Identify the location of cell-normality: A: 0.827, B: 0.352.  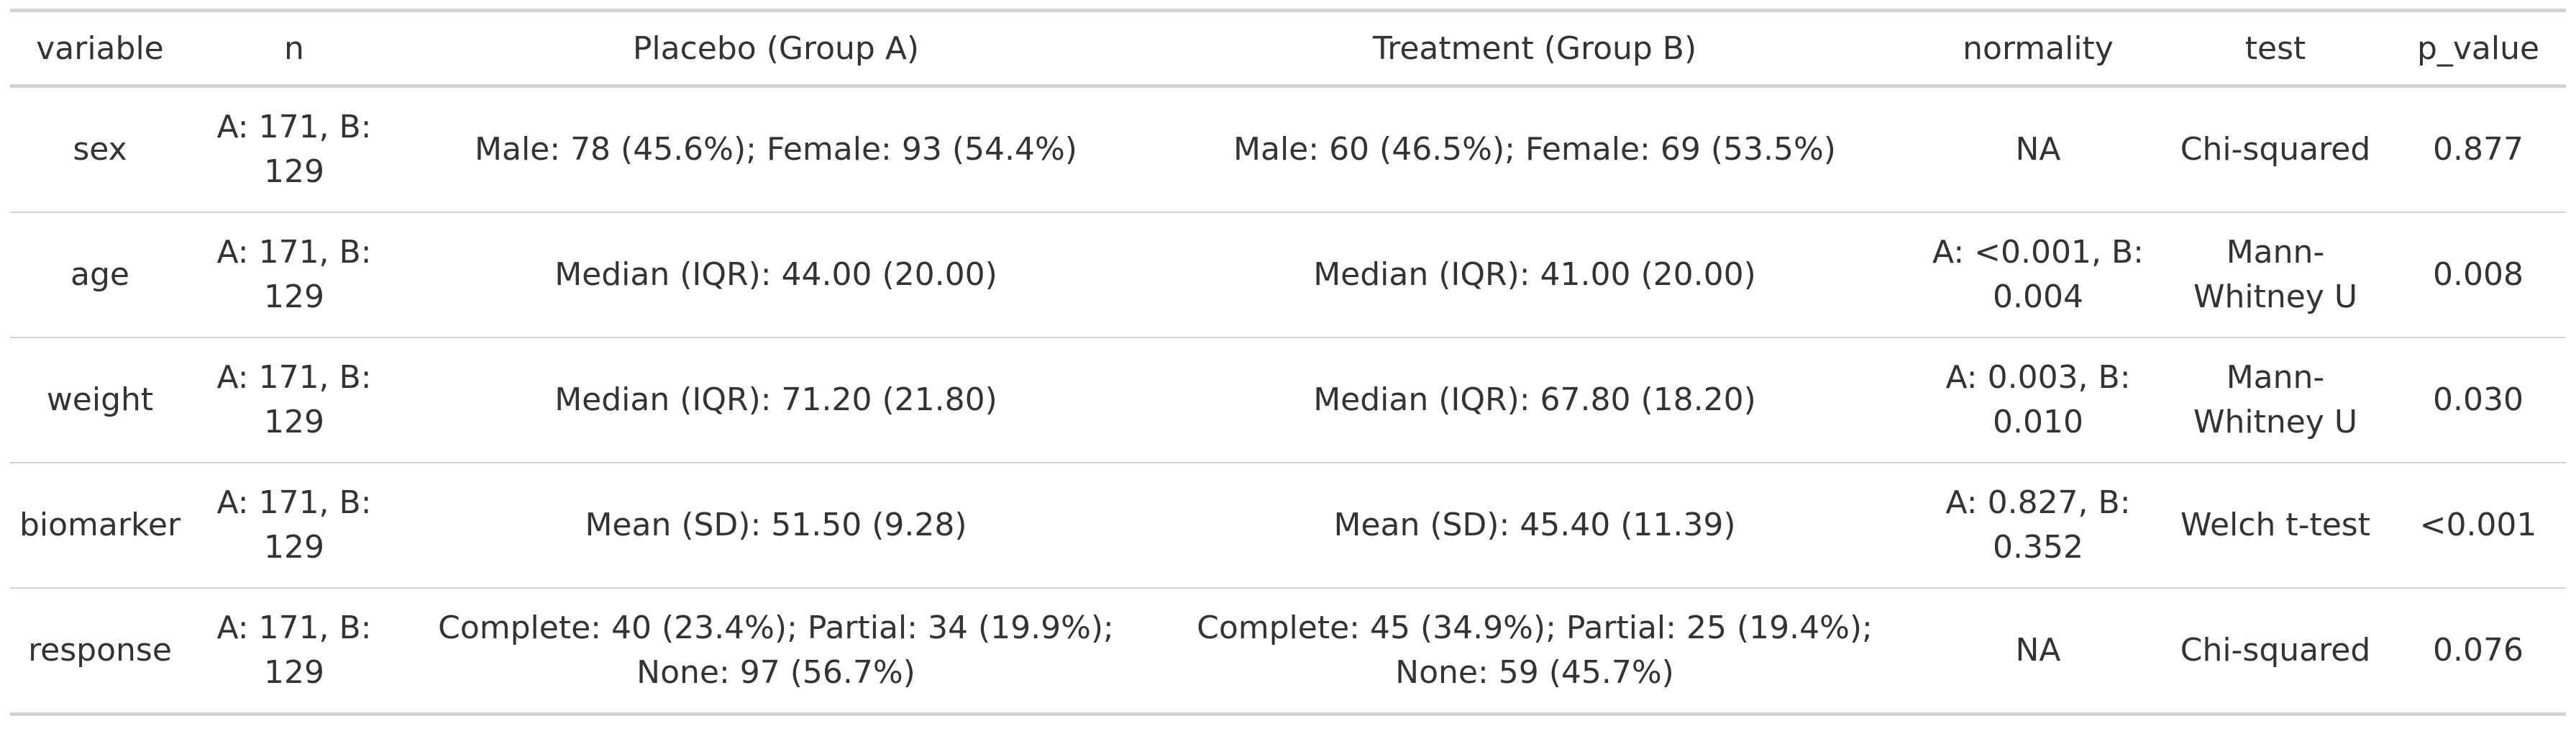
(2038, 525).